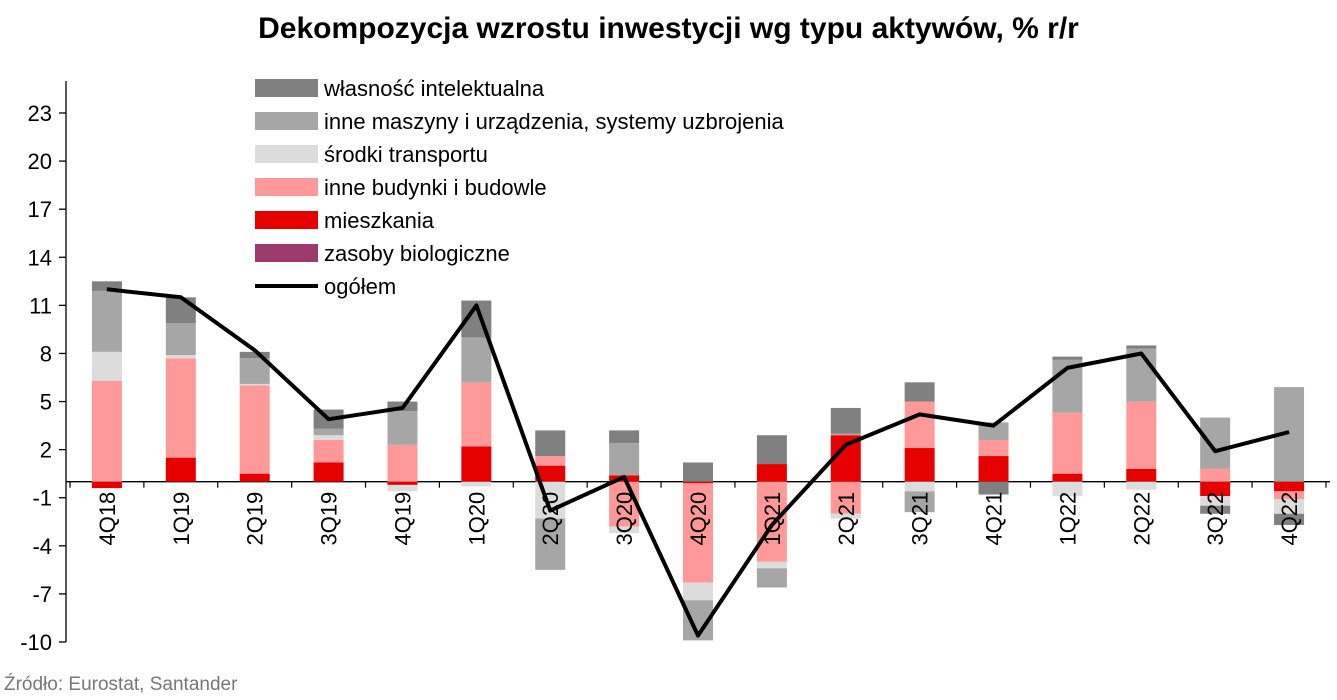 This screenshot has height=700, width=1337. Describe the element at coordinates (698, 519) in the screenshot. I see `x-tick-label: 4Q20` at that location.